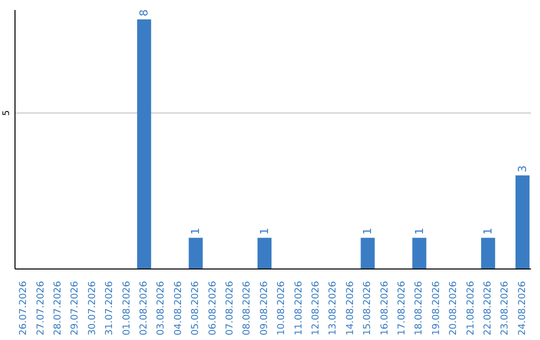 The image size is (540, 340). What do you see at coordinates (126, 308) in the screenshot?
I see `x-tick-label: 01.08.2026` at bounding box center [126, 308].